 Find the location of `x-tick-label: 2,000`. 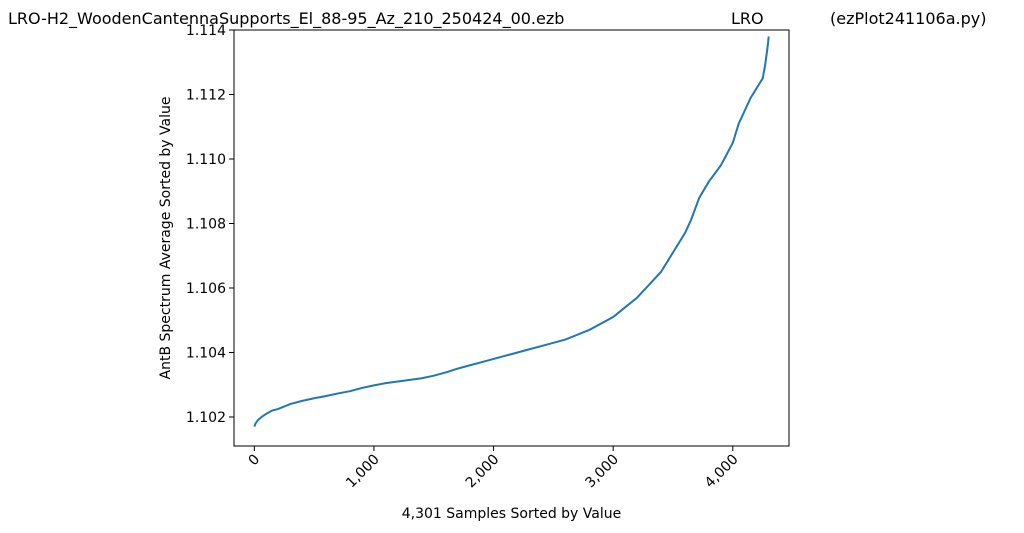

x-tick-label: 2,000 is located at coordinates (483, 472).